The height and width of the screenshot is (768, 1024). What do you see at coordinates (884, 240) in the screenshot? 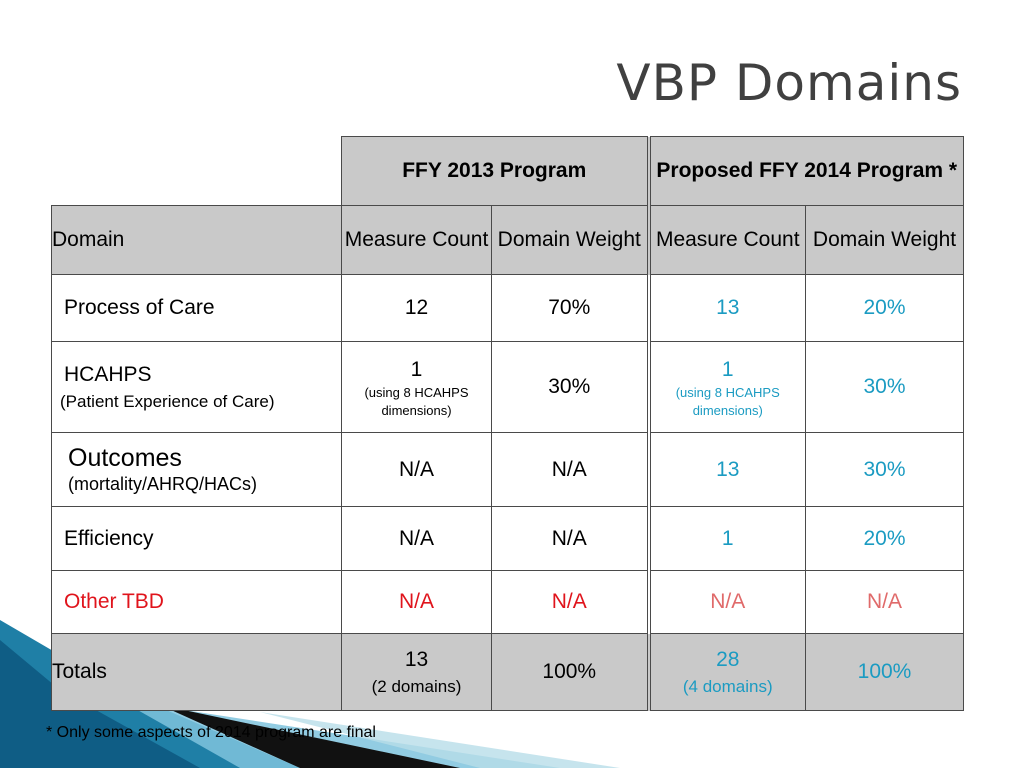
I see `header-domain-weight-2014: Domain Weight` at bounding box center [884, 240].